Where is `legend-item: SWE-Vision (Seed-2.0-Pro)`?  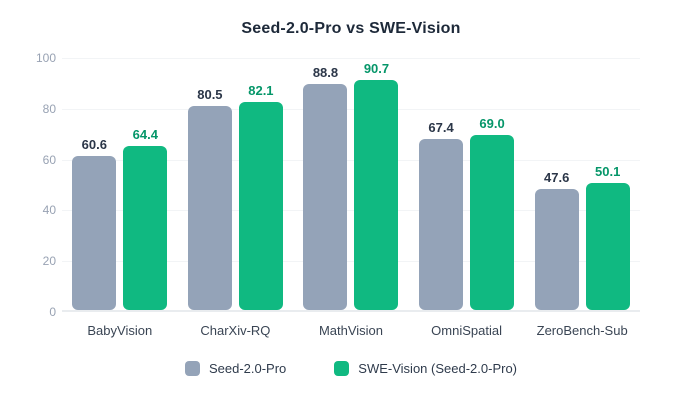 legend-item: SWE-Vision (Seed-2.0-Pro) is located at coordinates (425, 368).